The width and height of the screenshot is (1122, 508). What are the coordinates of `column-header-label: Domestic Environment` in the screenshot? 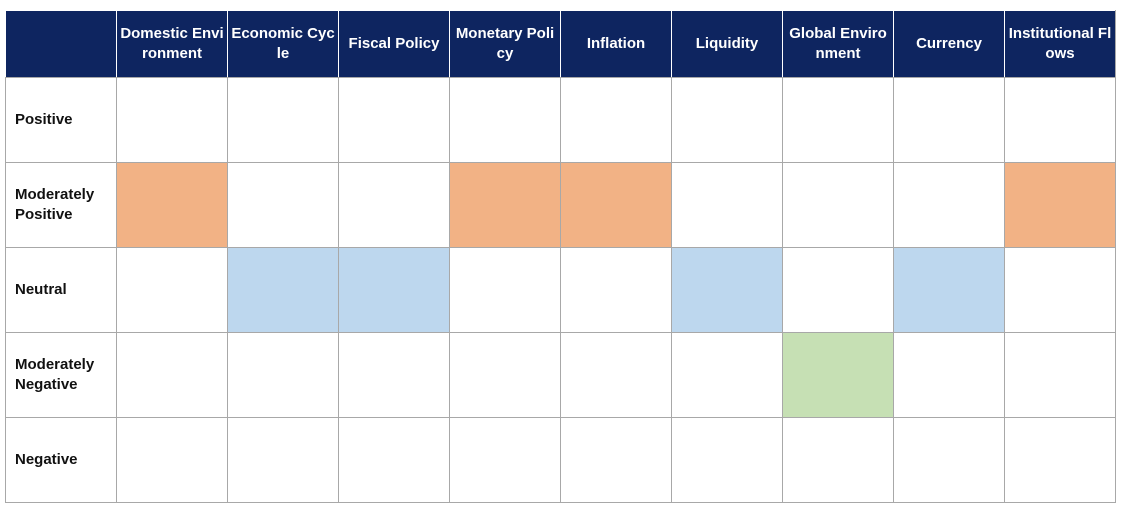 It's located at (172, 43).